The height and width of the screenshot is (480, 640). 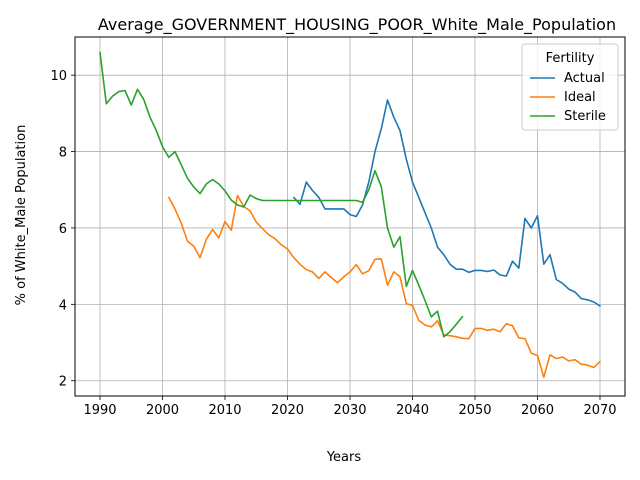 I want to click on y-axis-label: % of White_Male Population, so click(x=21, y=215).